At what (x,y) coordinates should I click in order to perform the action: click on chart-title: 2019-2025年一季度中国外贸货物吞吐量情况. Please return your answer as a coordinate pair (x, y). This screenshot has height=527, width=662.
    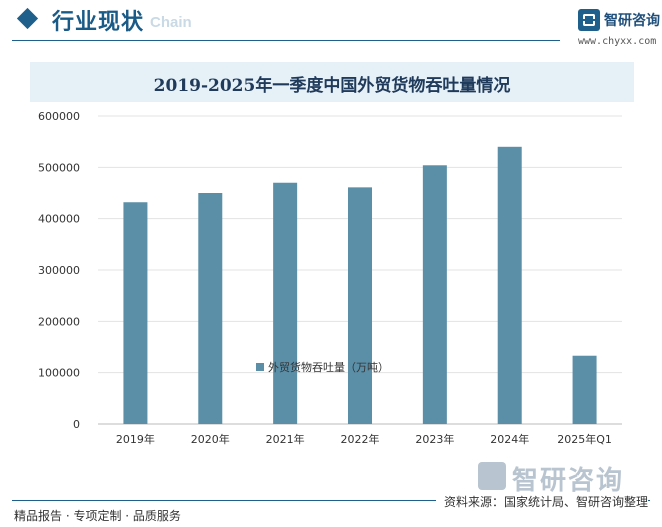
    Looking at the image, I should click on (332, 86).